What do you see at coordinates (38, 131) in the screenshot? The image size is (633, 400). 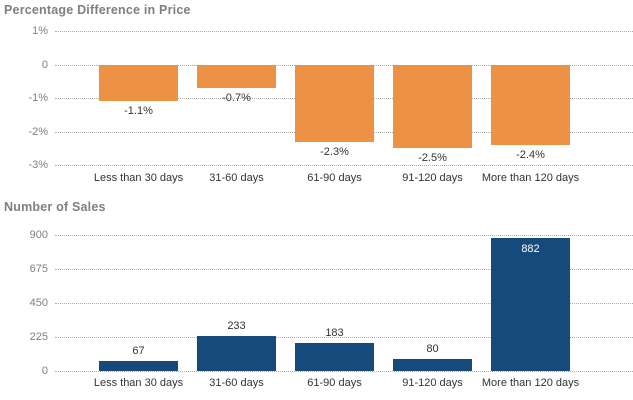 I see `y-tick-label: -2%` at bounding box center [38, 131].